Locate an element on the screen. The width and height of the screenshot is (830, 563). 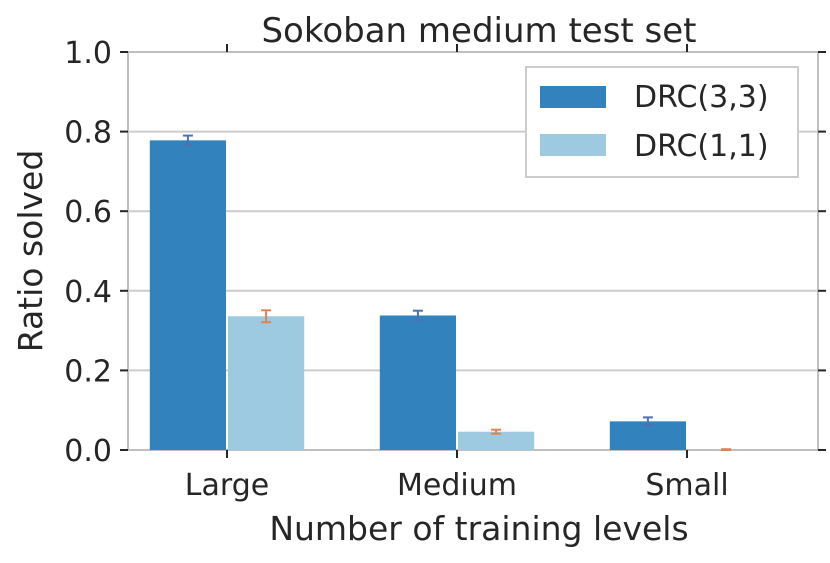
x-tick-label: Large is located at coordinates (227, 485).